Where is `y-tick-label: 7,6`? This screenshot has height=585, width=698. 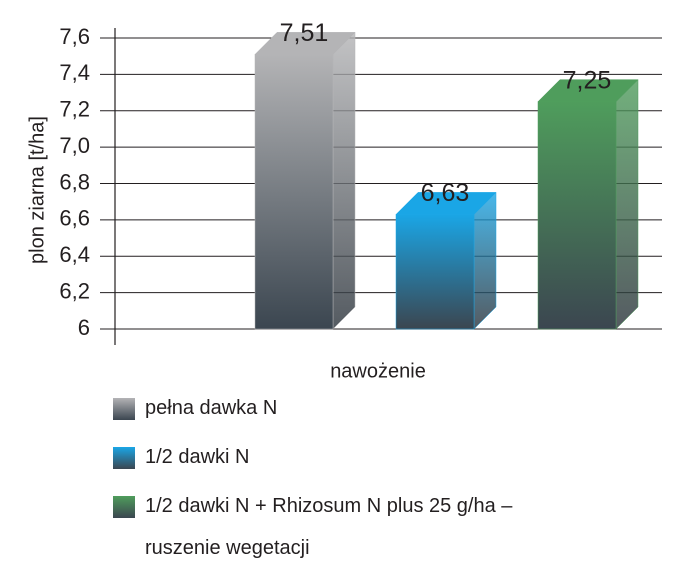 y-tick-label: 7,6 is located at coordinates (74, 36).